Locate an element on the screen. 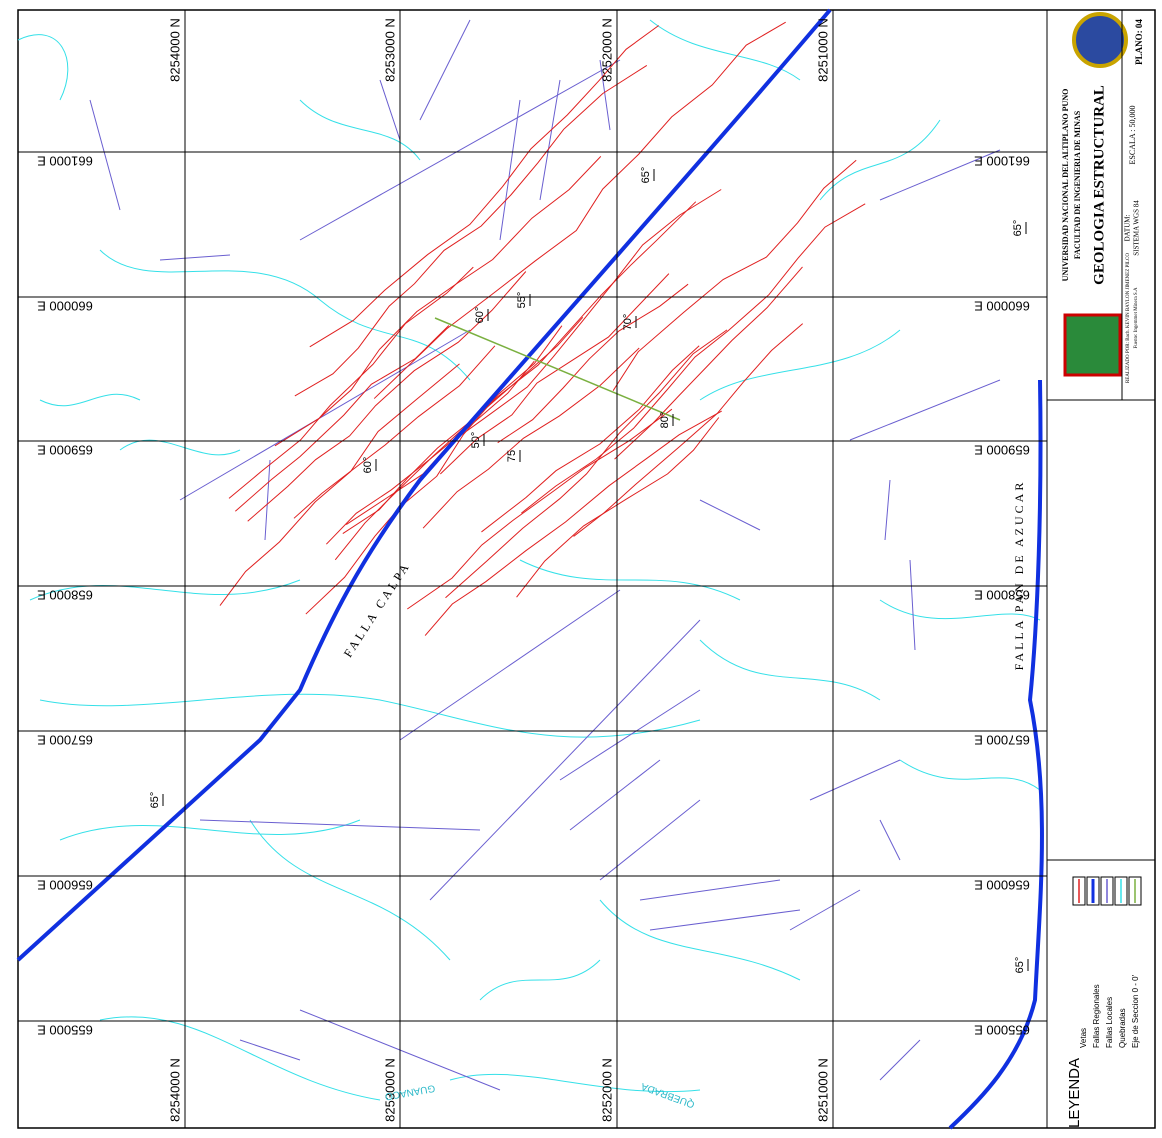  dip-label: 80° is located at coordinates (665, 420).